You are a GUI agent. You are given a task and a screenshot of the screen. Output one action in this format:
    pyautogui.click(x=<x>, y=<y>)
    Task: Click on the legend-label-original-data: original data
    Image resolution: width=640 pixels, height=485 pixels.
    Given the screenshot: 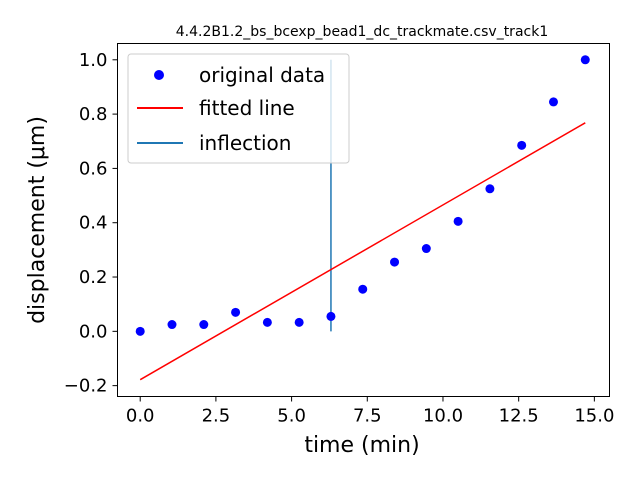 What is the action you would take?
    pyautogui.click(x=262, y=75)
    